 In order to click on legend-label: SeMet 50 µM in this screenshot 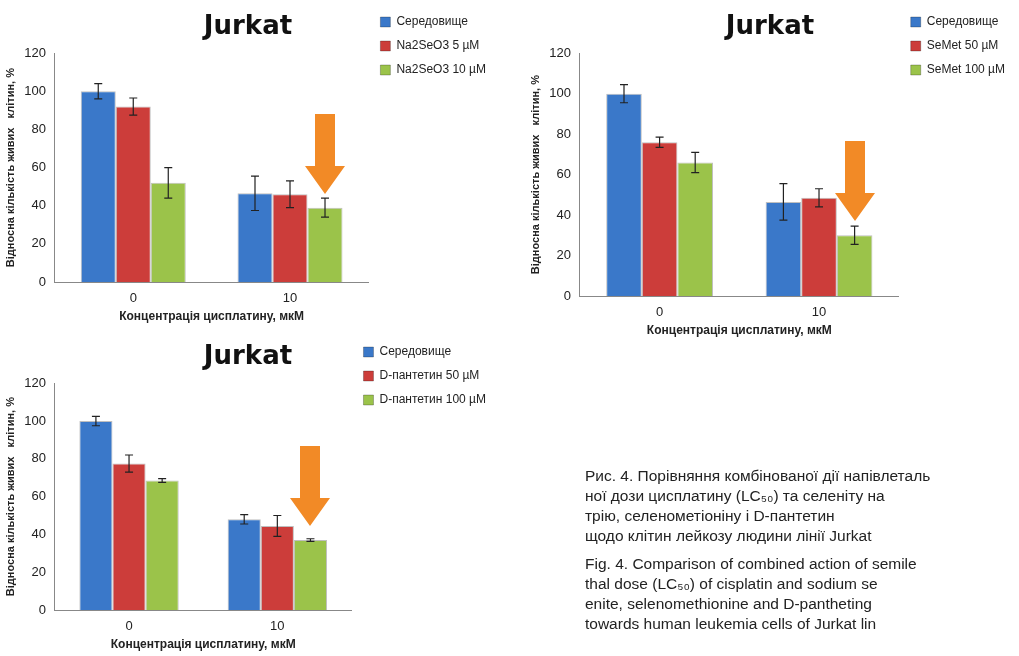, I will do `click(962, 45)`.